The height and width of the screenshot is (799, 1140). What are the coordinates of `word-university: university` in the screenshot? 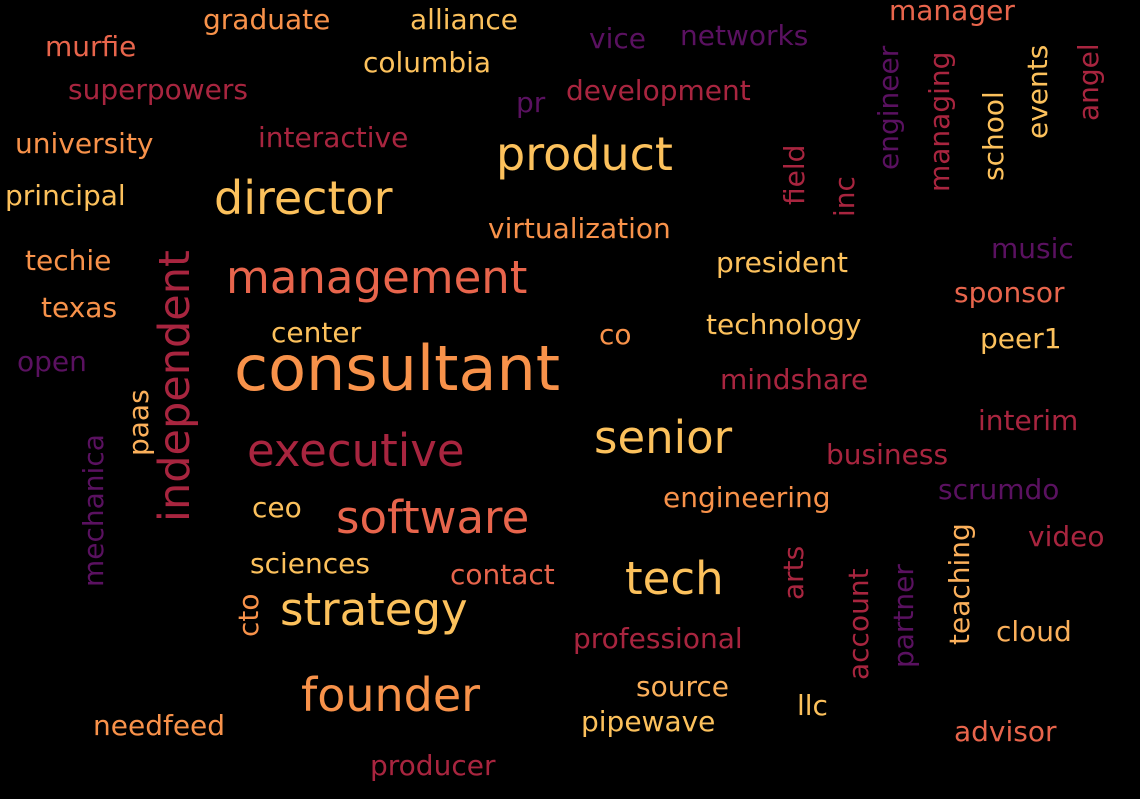 It's located at (84, 143).